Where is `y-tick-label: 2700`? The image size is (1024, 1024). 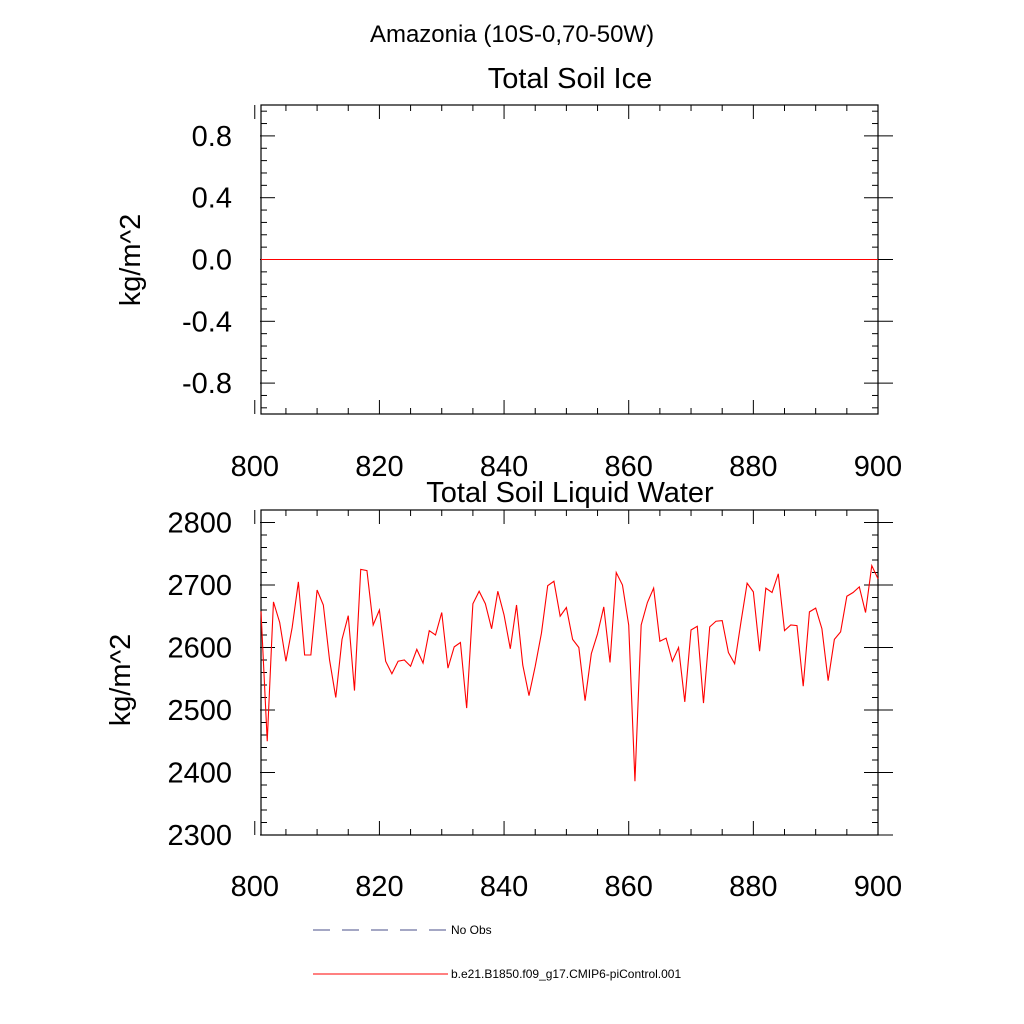
y-tick-label: 2700 is located at coordinates (199, 586).